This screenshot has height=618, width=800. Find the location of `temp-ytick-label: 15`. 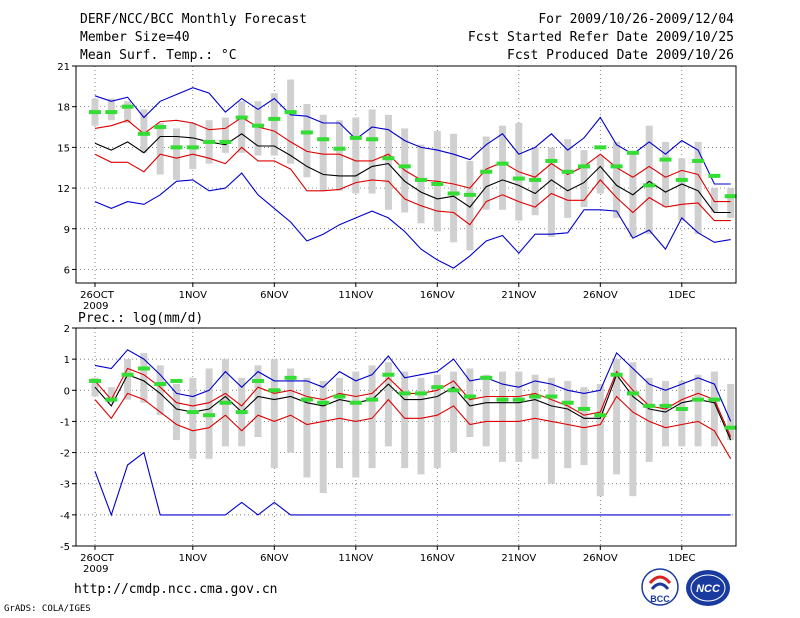

temp-ytick-label: 15 is located at coordinates (63, 148).